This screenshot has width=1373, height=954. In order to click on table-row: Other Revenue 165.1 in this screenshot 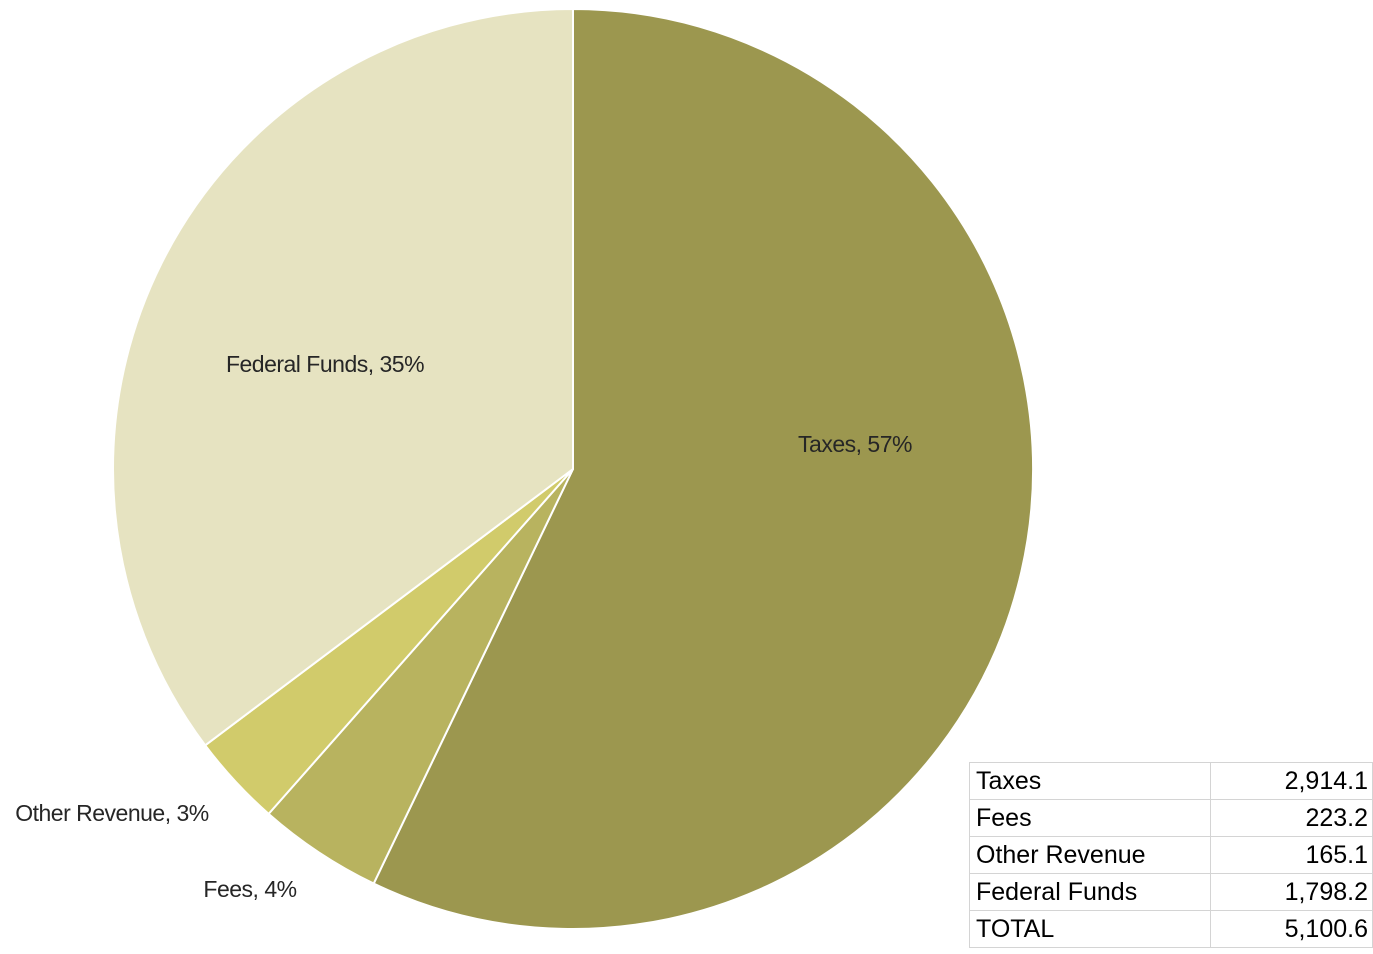, I will do `click(1171, 855)`.